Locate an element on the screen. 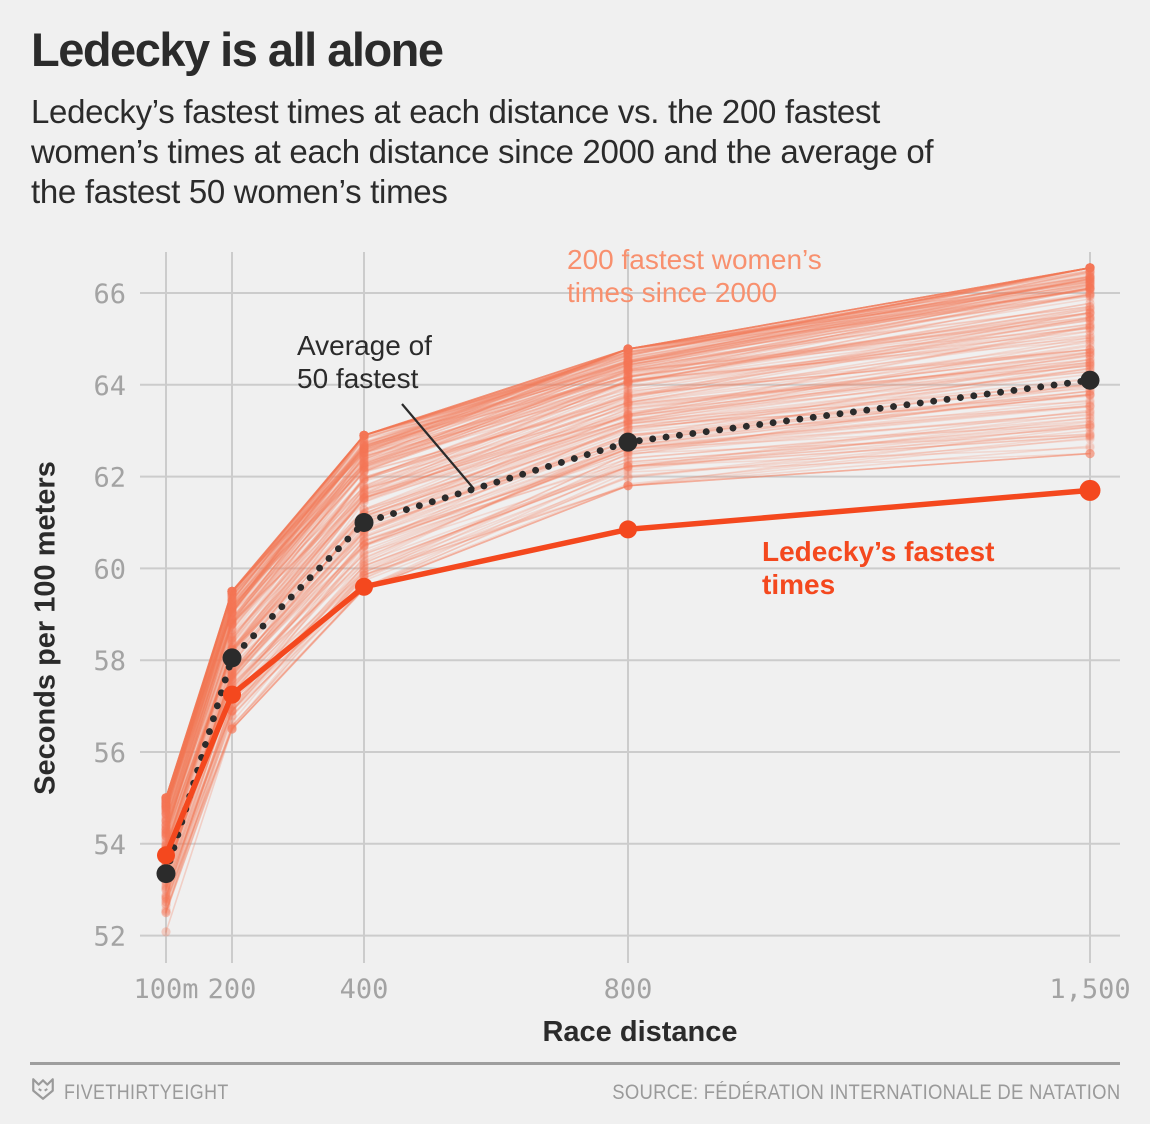 Image resolution: width=1150 pixels, height=1124 pixels. fivethirtyeight-wordmark: FIVETHIRTYEIGHT is located at coordinates (146, 1092).